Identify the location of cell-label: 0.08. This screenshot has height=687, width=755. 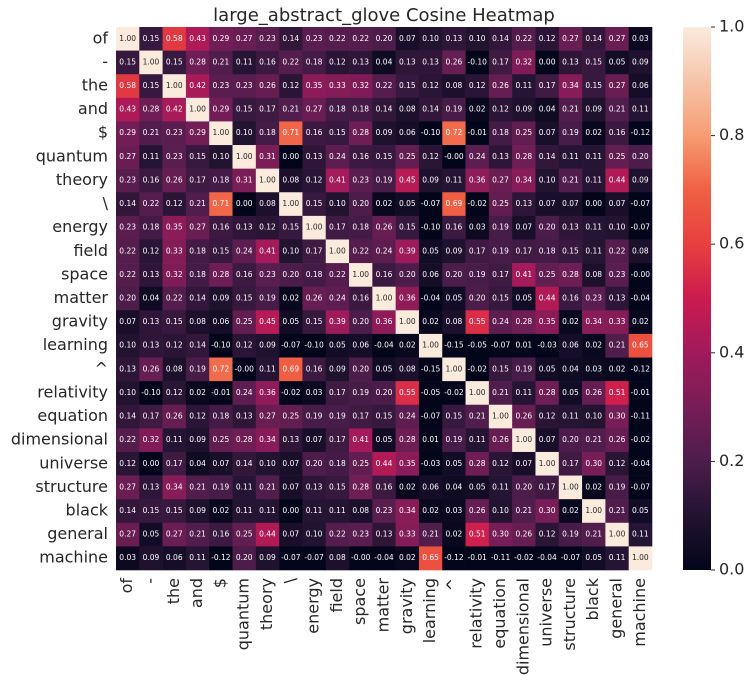
(640, 250).